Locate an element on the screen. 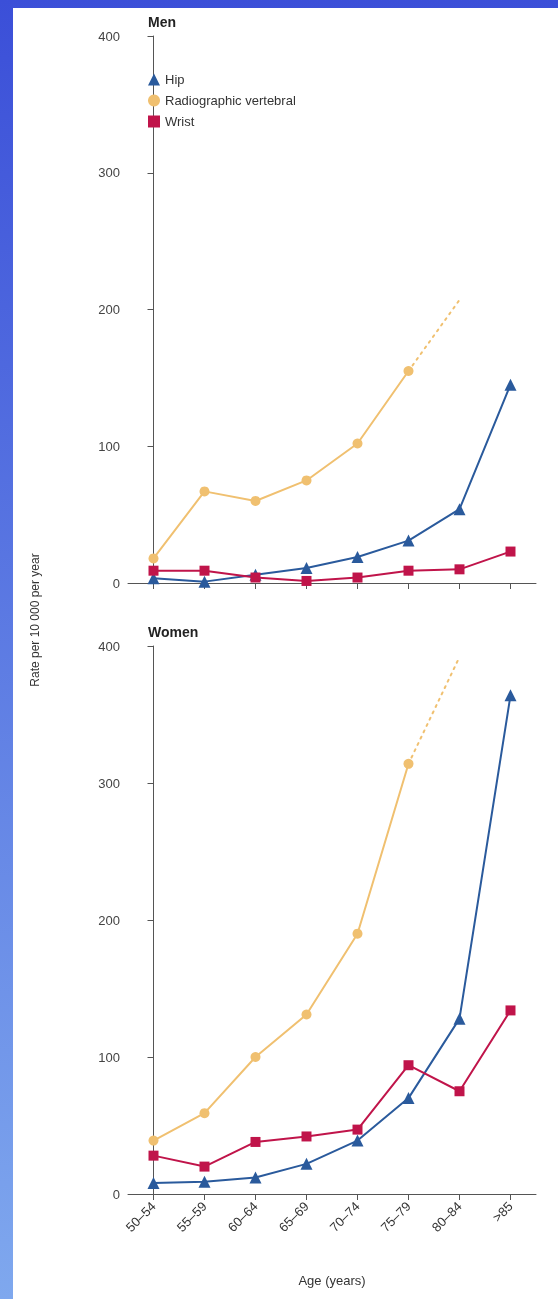 The height and width of the screenshot is (1299, 558). x-axis-title: Age (years) is located at coordinates (332, 1280).